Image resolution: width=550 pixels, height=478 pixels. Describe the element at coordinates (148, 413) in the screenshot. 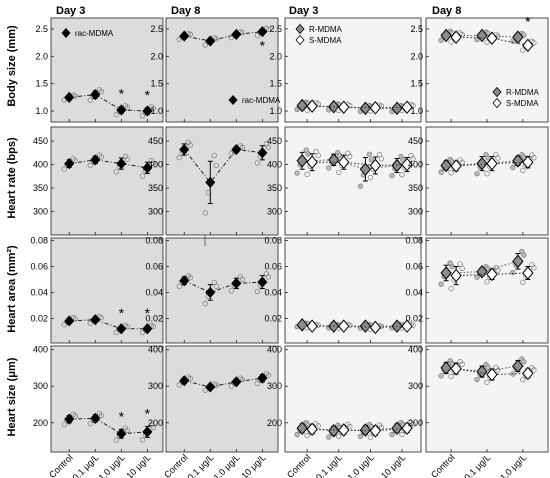

I see `significance-star: *` at that location.